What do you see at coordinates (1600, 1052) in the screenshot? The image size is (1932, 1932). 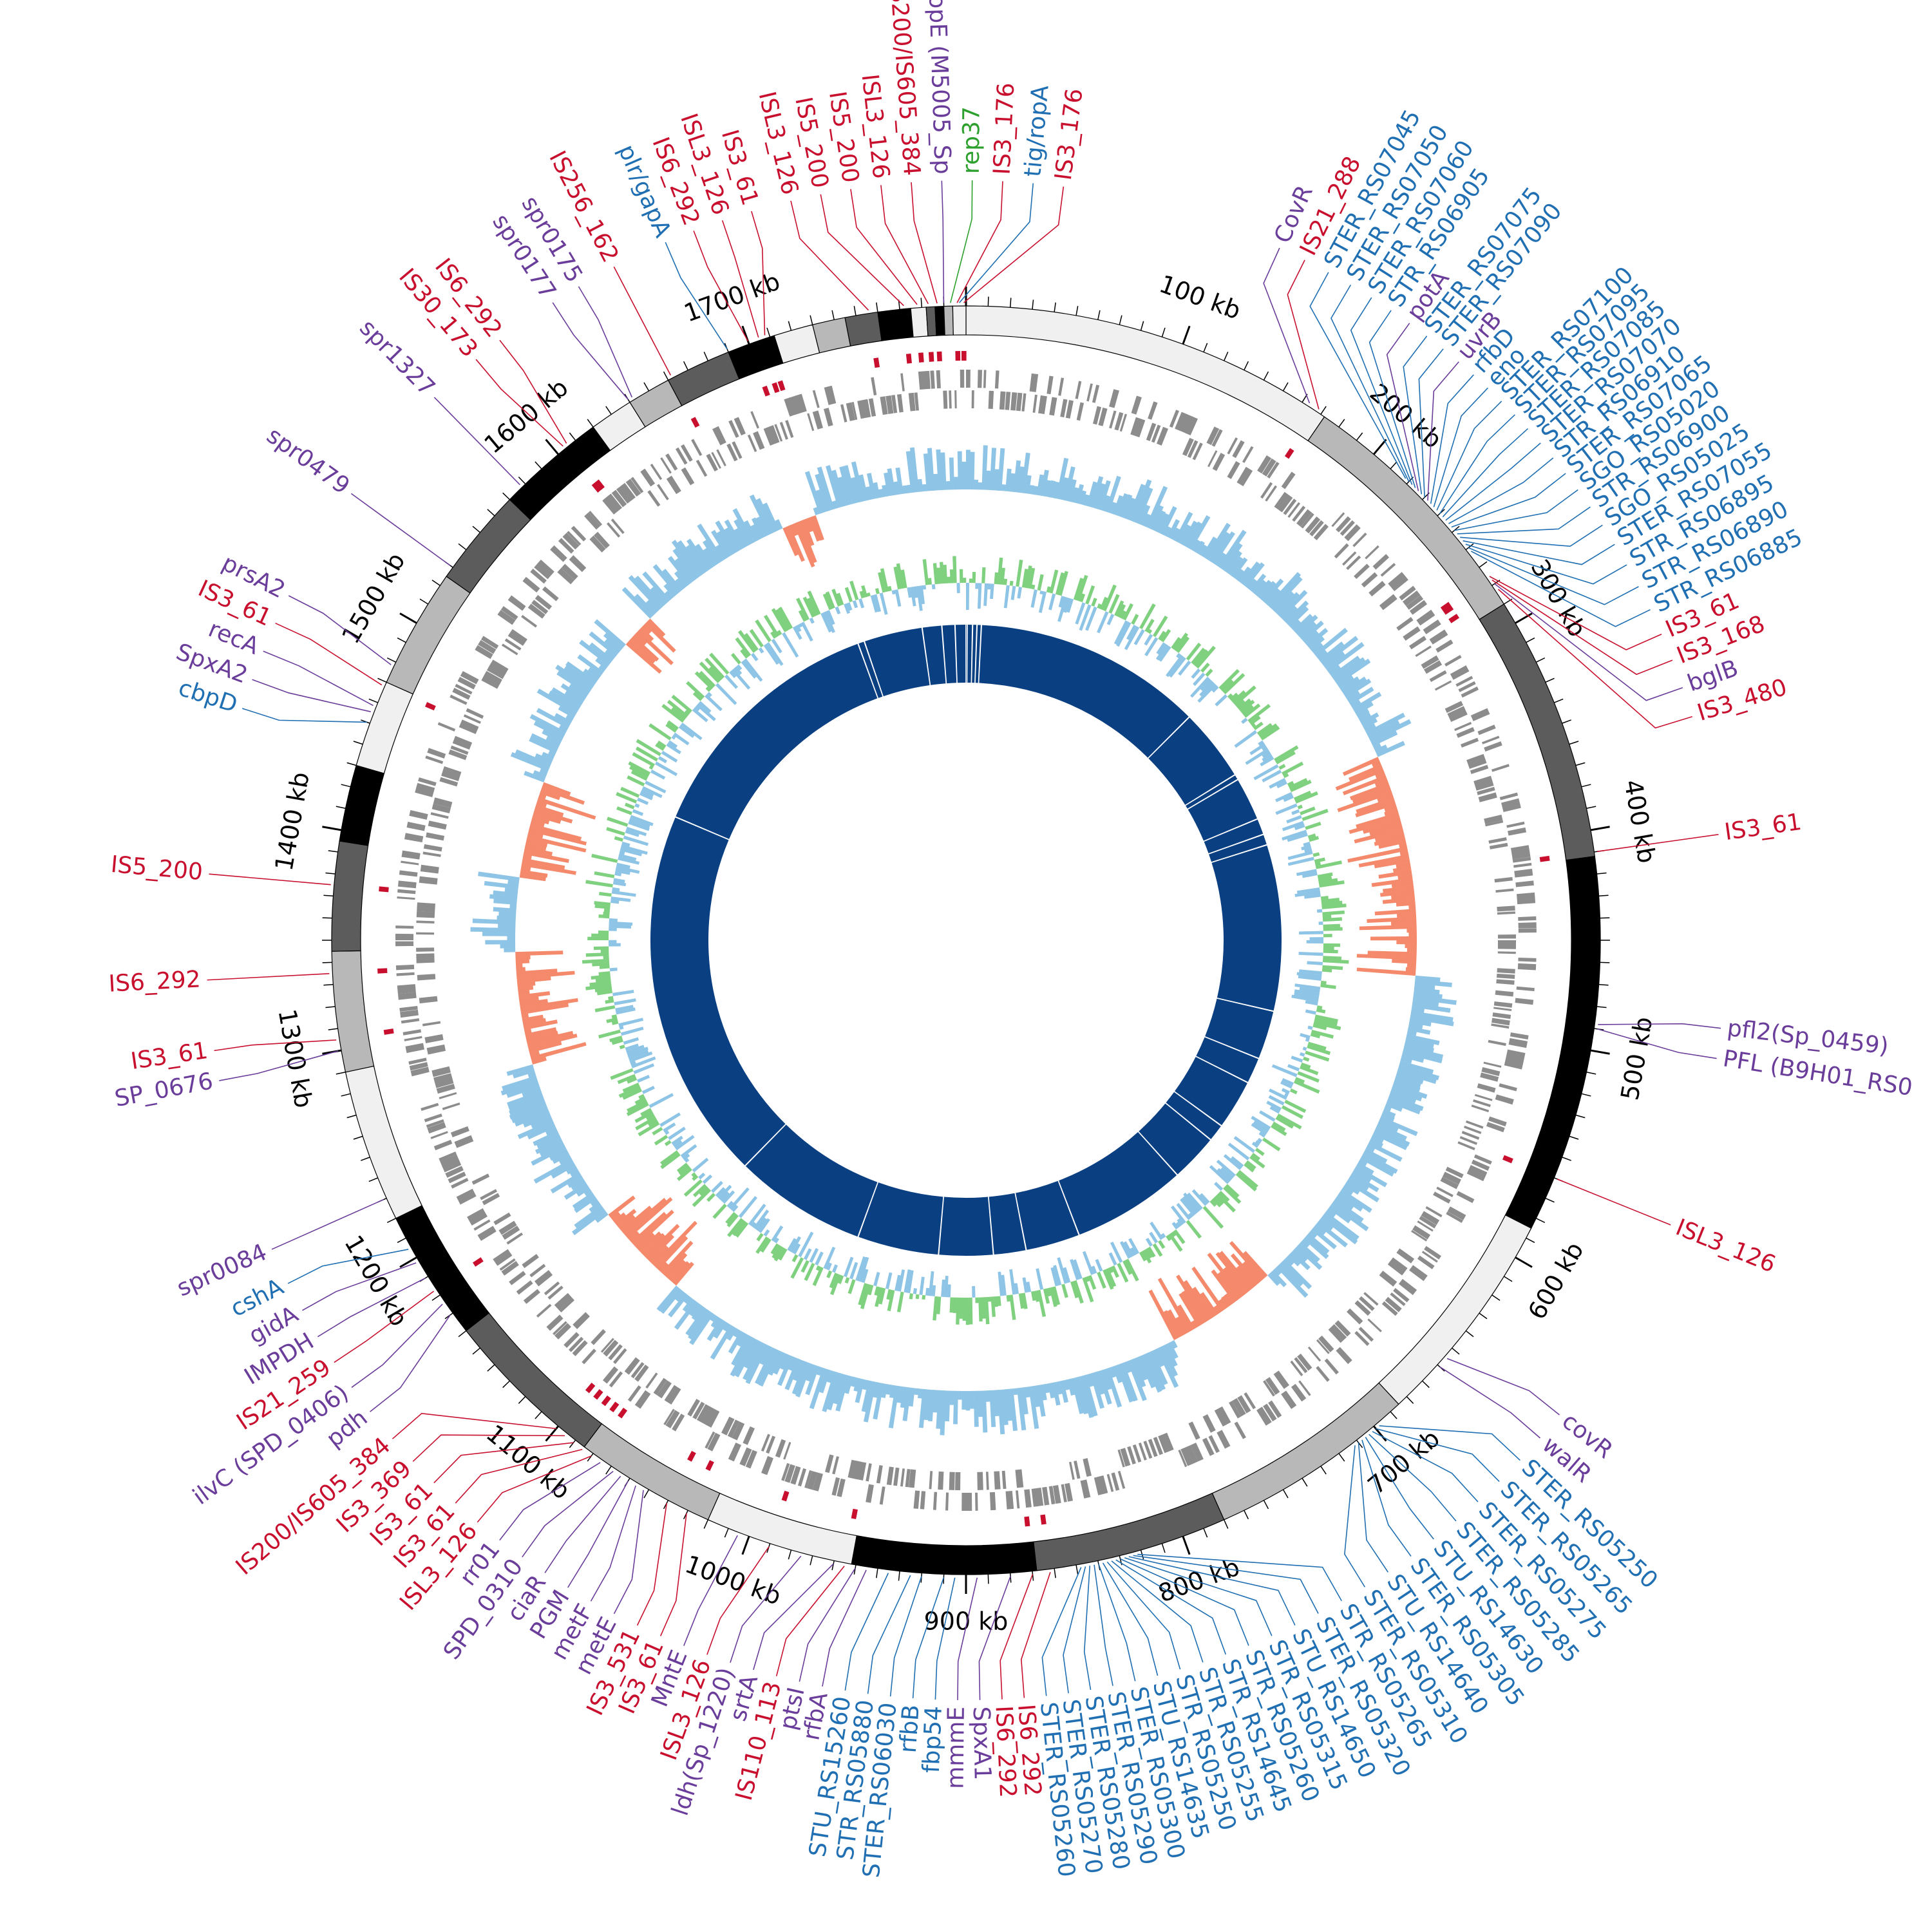 I see `major-tick` at bounding box center [1600, 1052].